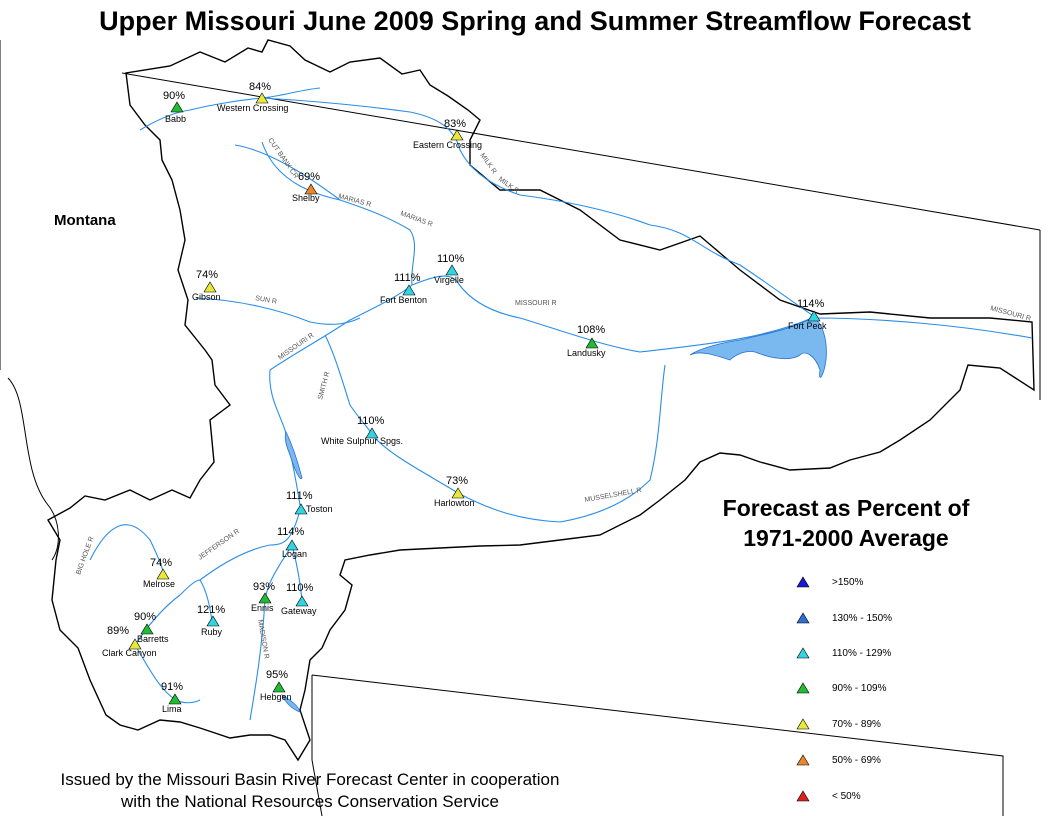 Image resolution: width=1056 pixels, height=816 pixels. I want to click on hebgen-lake, so click(291, 703).